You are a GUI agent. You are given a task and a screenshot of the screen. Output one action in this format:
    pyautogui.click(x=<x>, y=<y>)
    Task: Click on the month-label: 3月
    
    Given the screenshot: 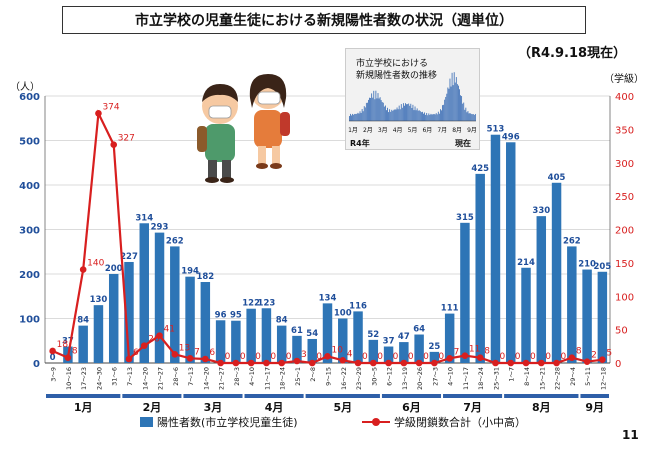 What is the action you would take?
    pyautogui.click(x=213, y=407)
    